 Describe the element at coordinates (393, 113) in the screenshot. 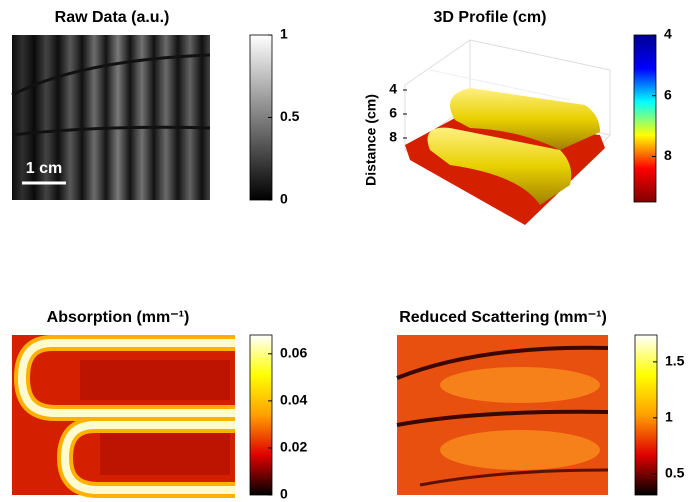

I see `z-tick-label: 6` at that location.